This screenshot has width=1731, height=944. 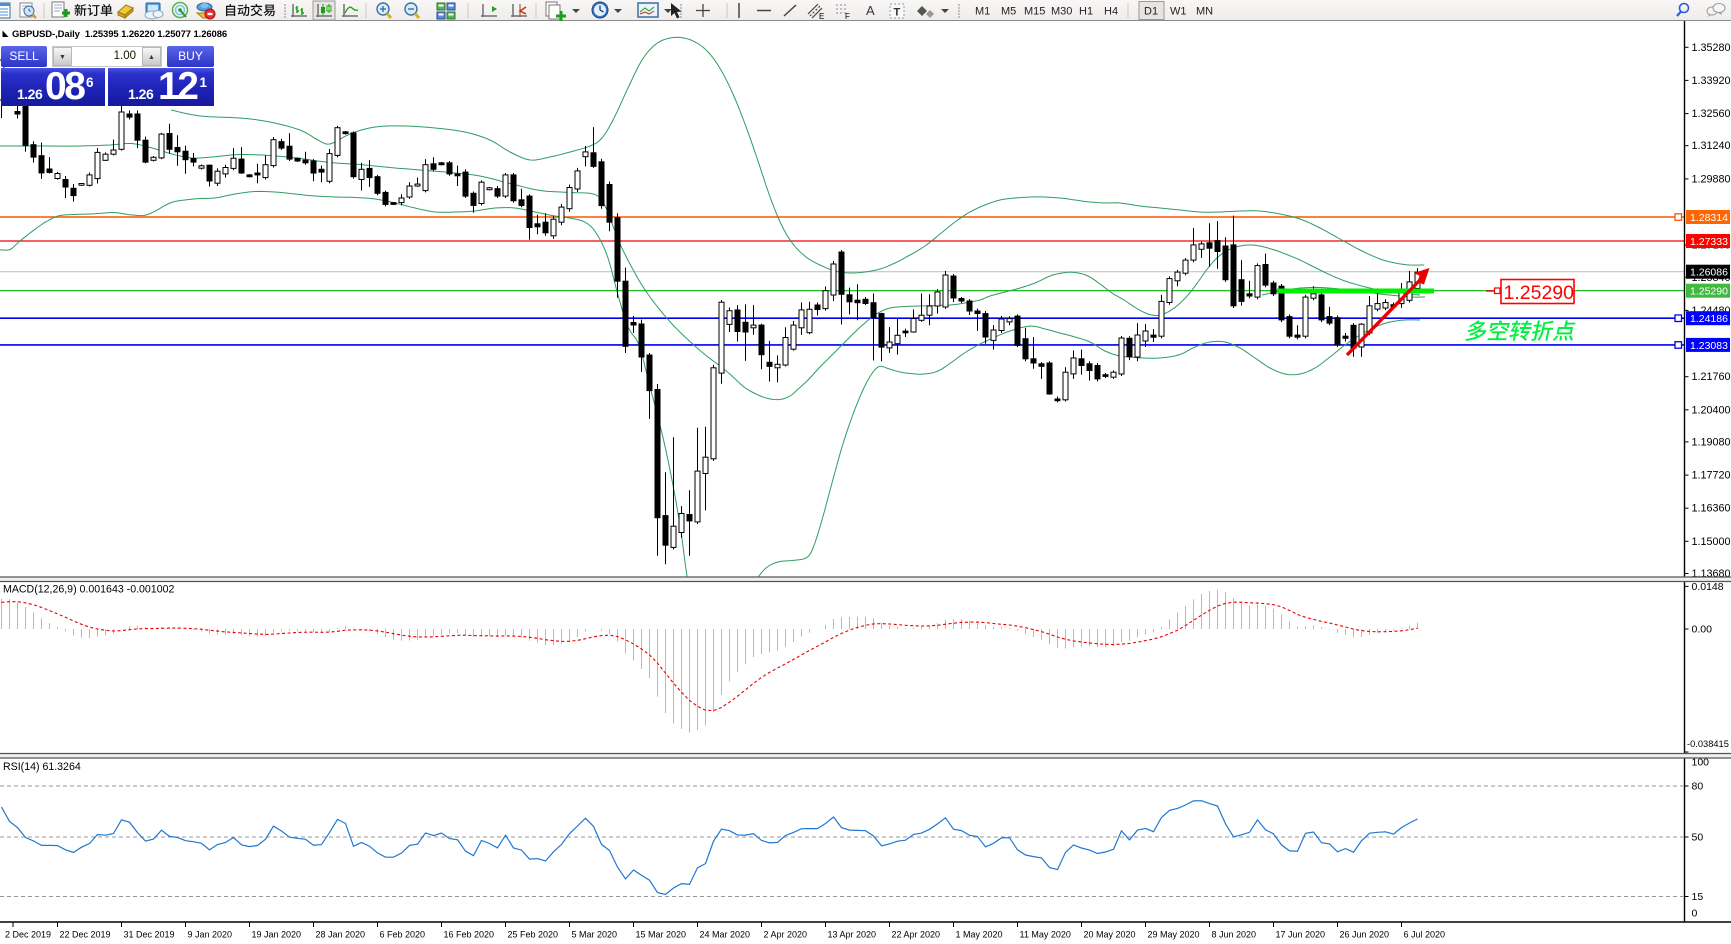 What do you see at coordinates (1151, 12) in the screenshot?
I see `svg-text: D1` at bounding box center [1151, 12].